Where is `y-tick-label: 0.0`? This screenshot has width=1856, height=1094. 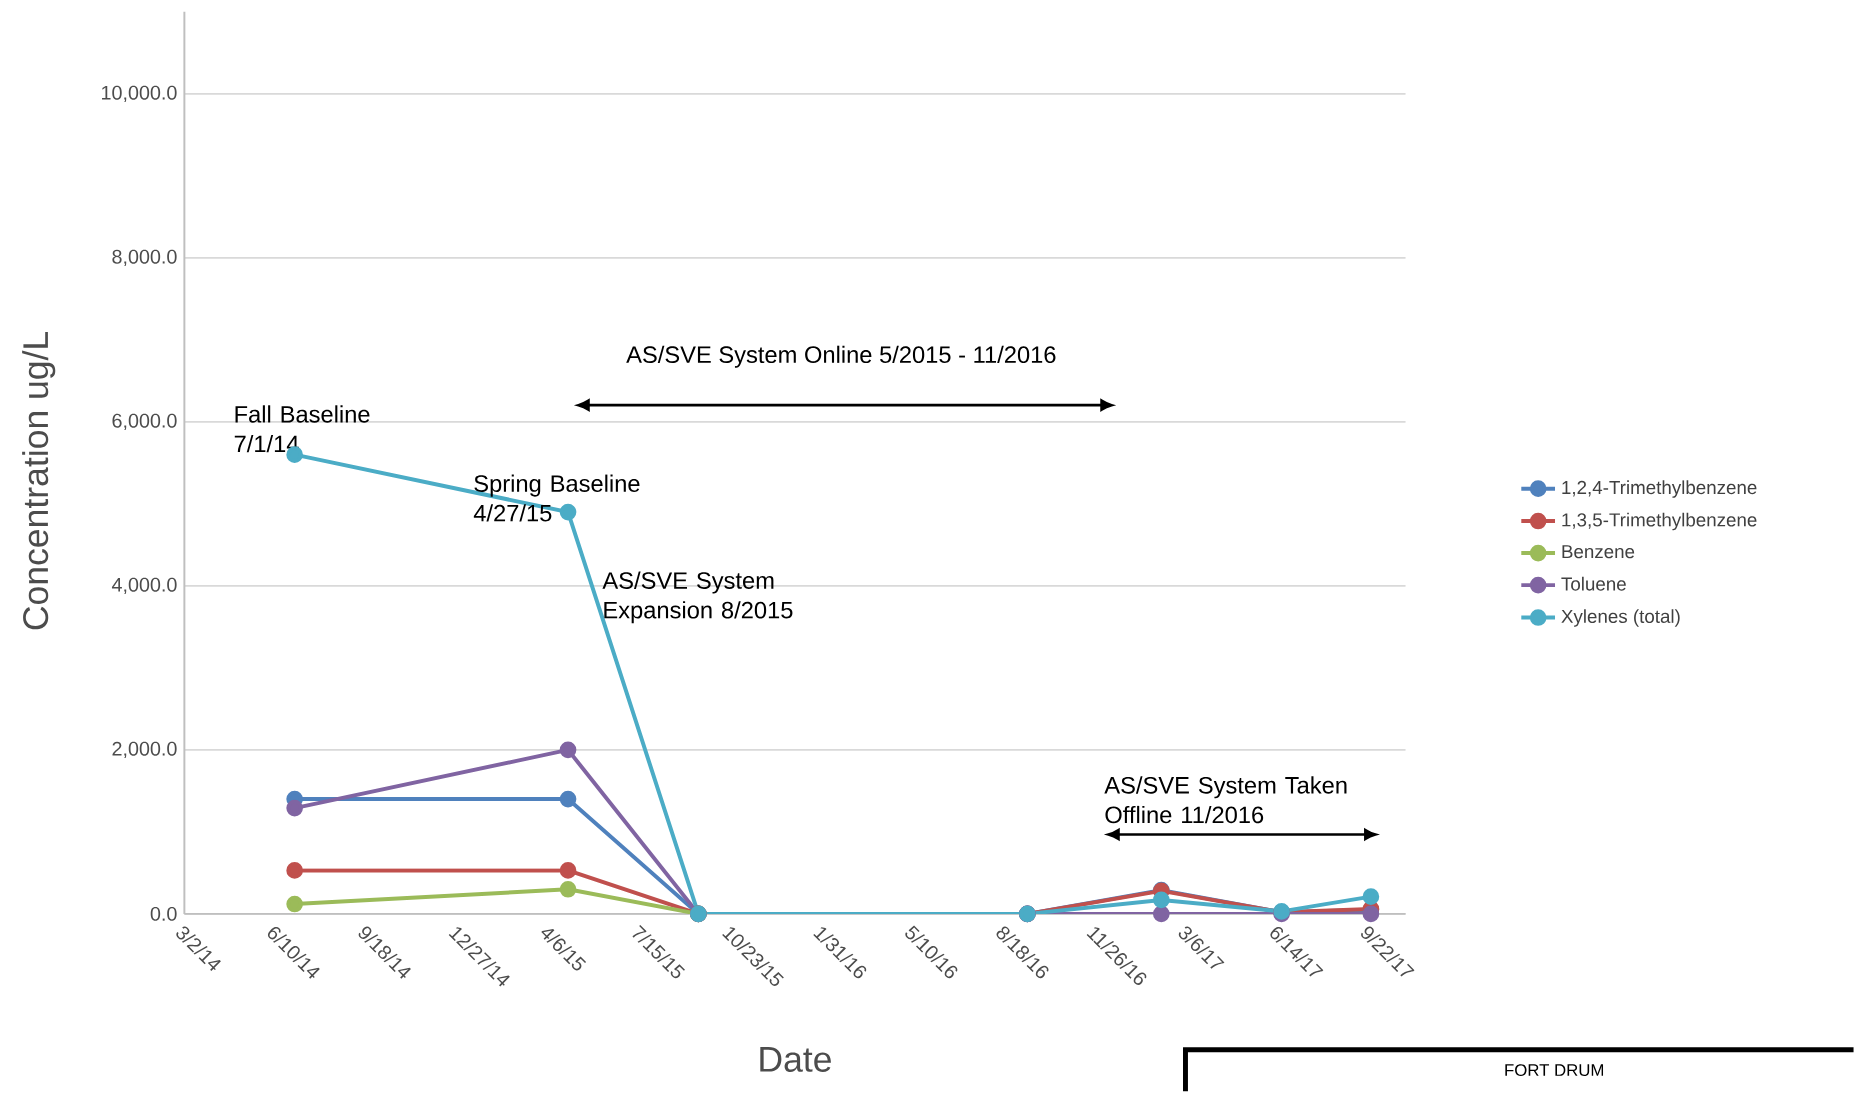 y-tick-label: 0.0 is located at coordinates (163, 914).